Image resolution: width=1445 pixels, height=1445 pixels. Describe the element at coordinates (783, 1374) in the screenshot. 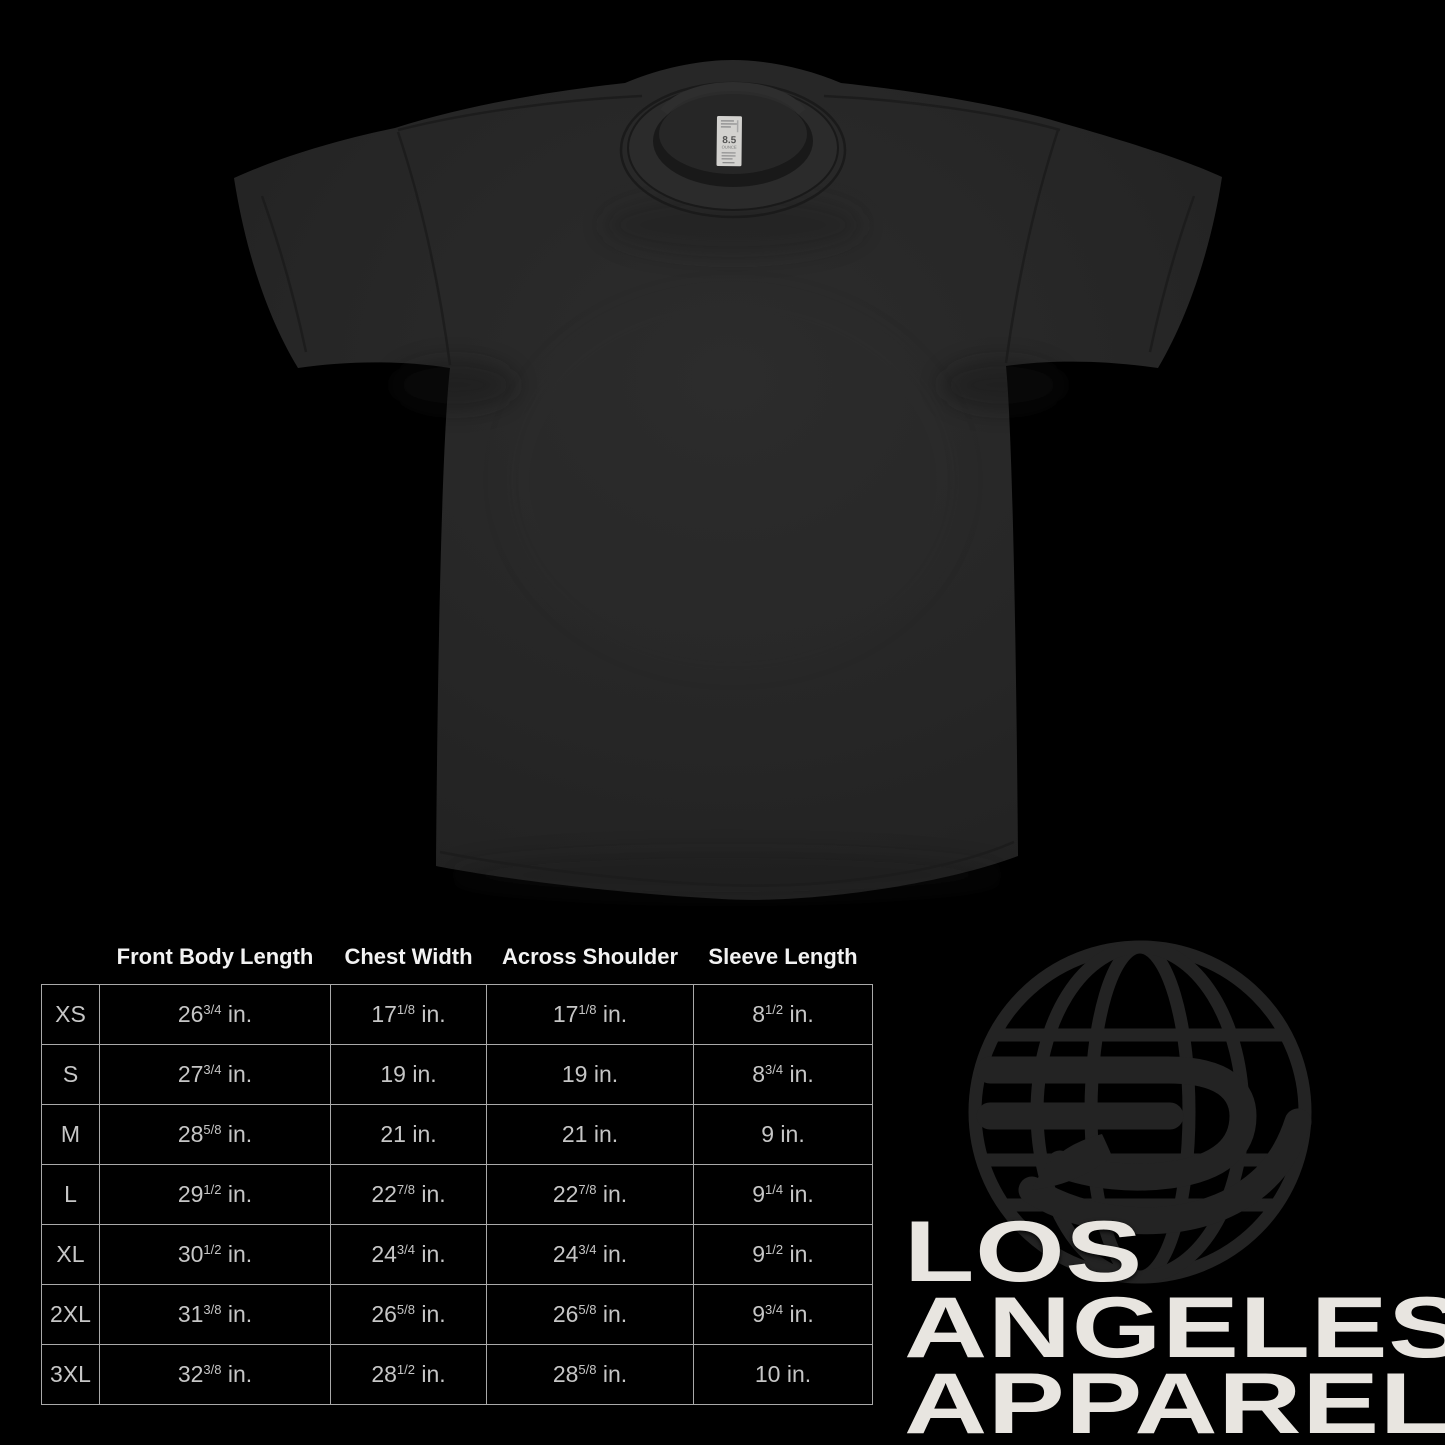

I see `measurement-cell: 10 in.` at that location.